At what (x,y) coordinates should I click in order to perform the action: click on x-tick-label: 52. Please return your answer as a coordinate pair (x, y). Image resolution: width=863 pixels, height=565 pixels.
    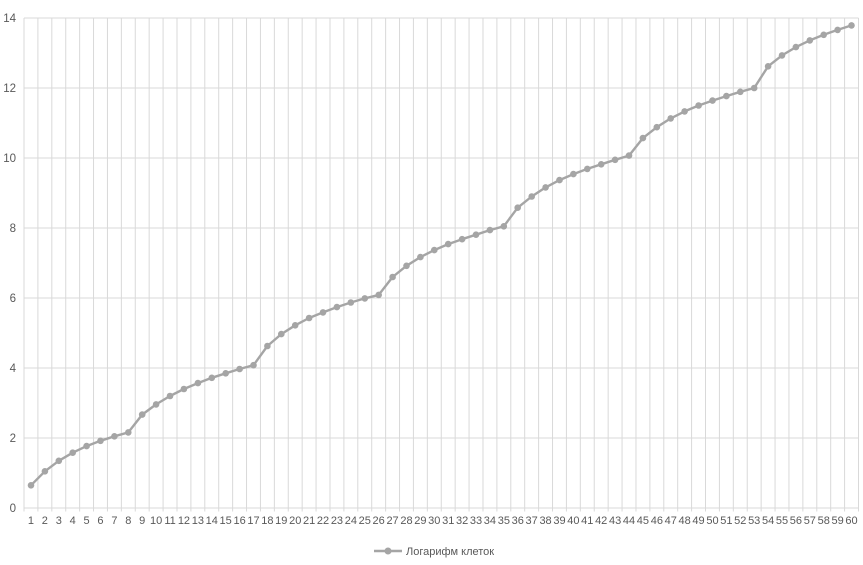
    Looking at the image, I should click on (740, 521).